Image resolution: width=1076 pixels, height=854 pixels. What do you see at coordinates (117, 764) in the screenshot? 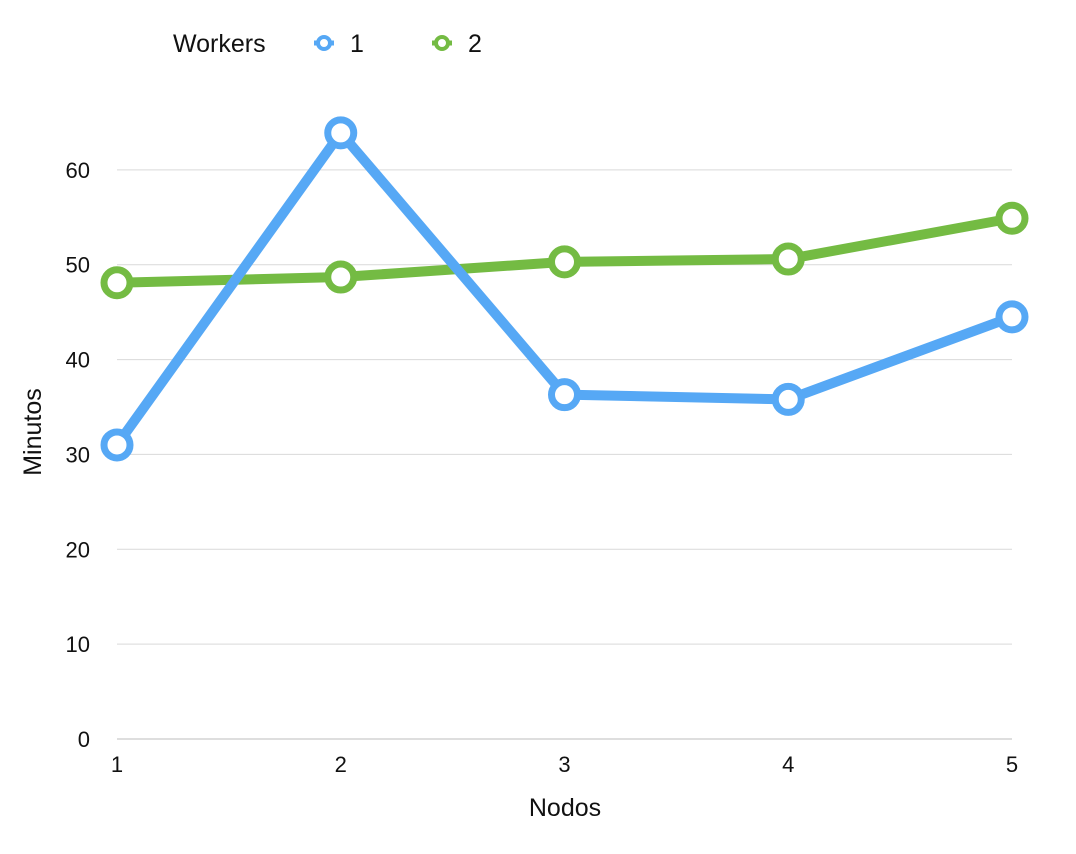
I see `x-tick-label: 1` at bounding box center [117, 764].